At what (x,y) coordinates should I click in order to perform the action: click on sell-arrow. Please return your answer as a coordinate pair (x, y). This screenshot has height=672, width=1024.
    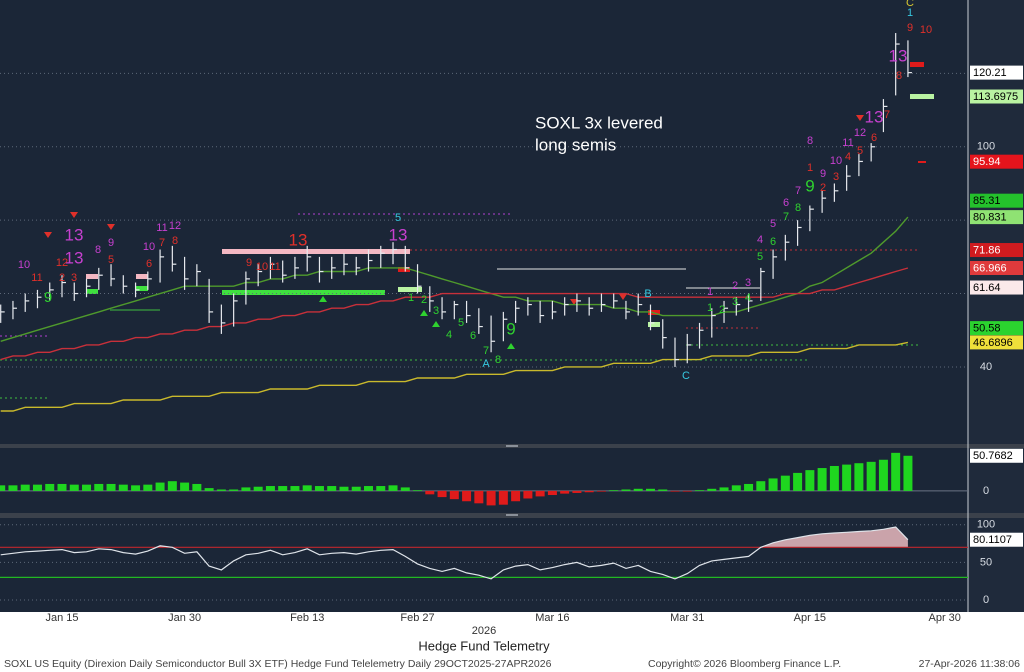
    Looking at the image, I should click on (574, 302).